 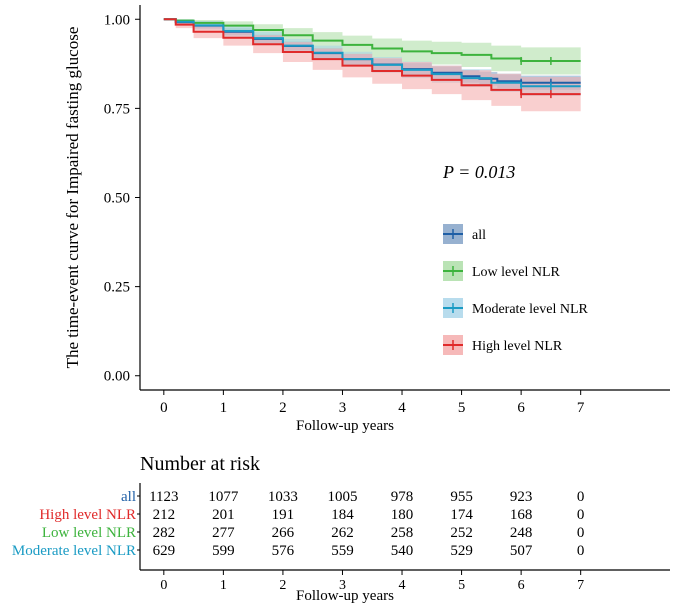 I want to click on legend-label-all: all, so click(x=479, y=235).